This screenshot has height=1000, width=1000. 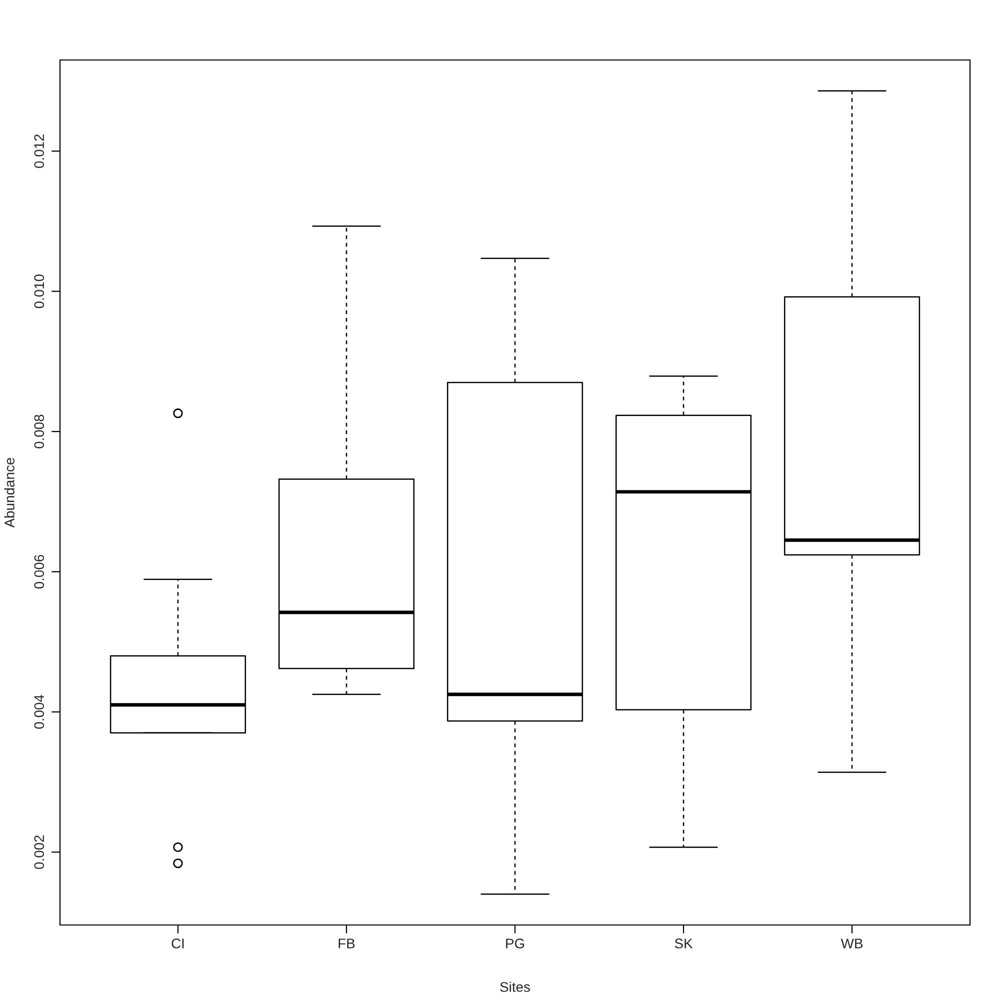 What do you see at coordinates (39, 571) in the screenshot?
I see `y-tick-label: 0.006` at bounding box center [39, 571].